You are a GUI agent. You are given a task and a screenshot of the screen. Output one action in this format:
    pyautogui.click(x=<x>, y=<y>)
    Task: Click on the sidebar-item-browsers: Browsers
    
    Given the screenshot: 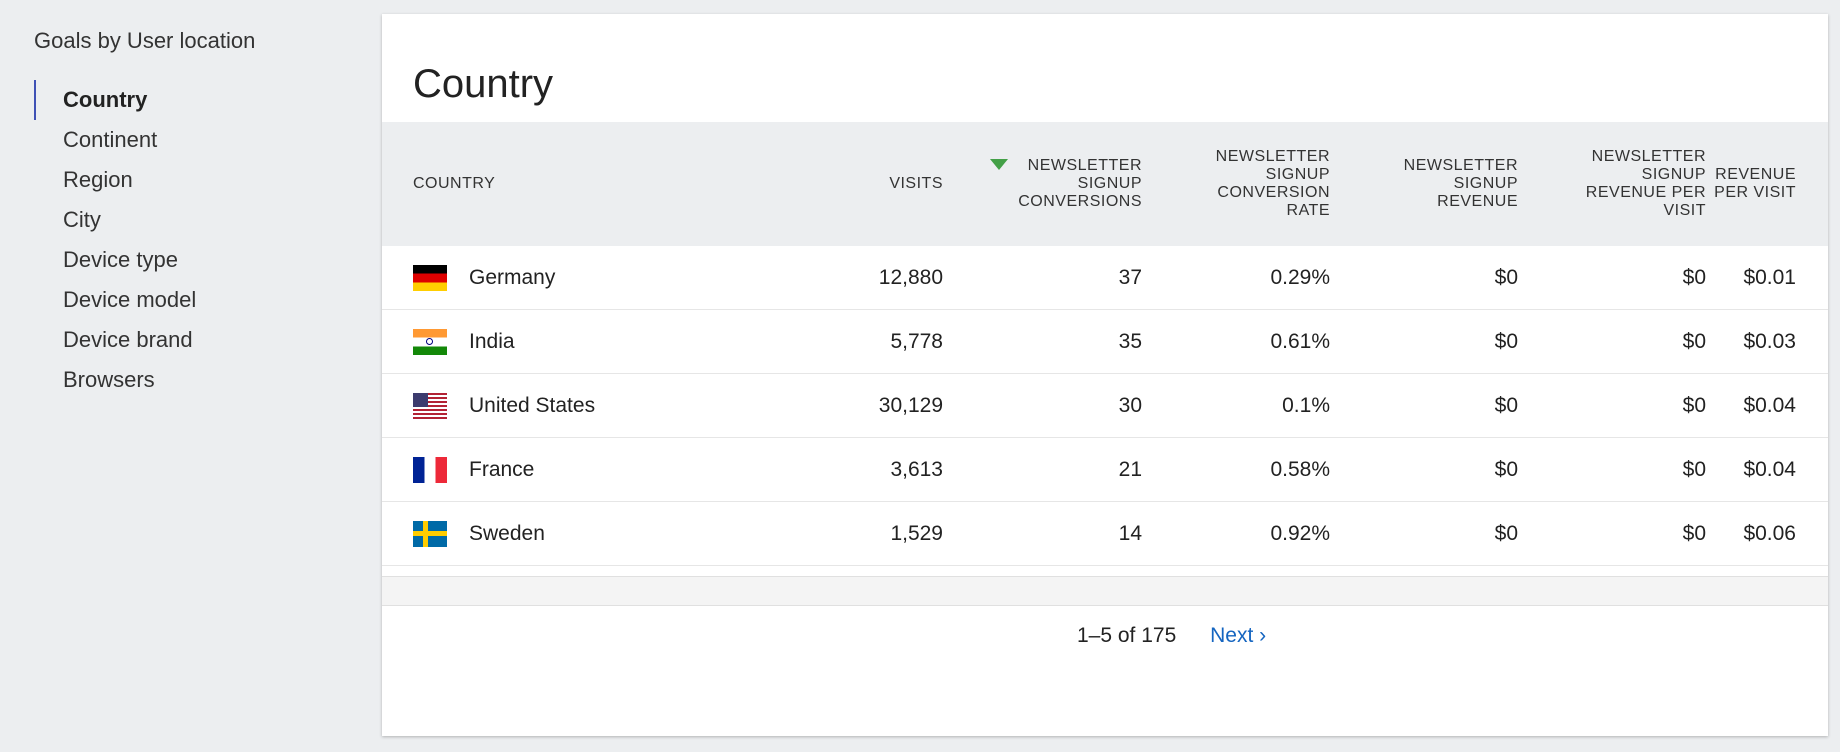 What is the action you would take?
    pyautogui.click(x=109, y=379)
    